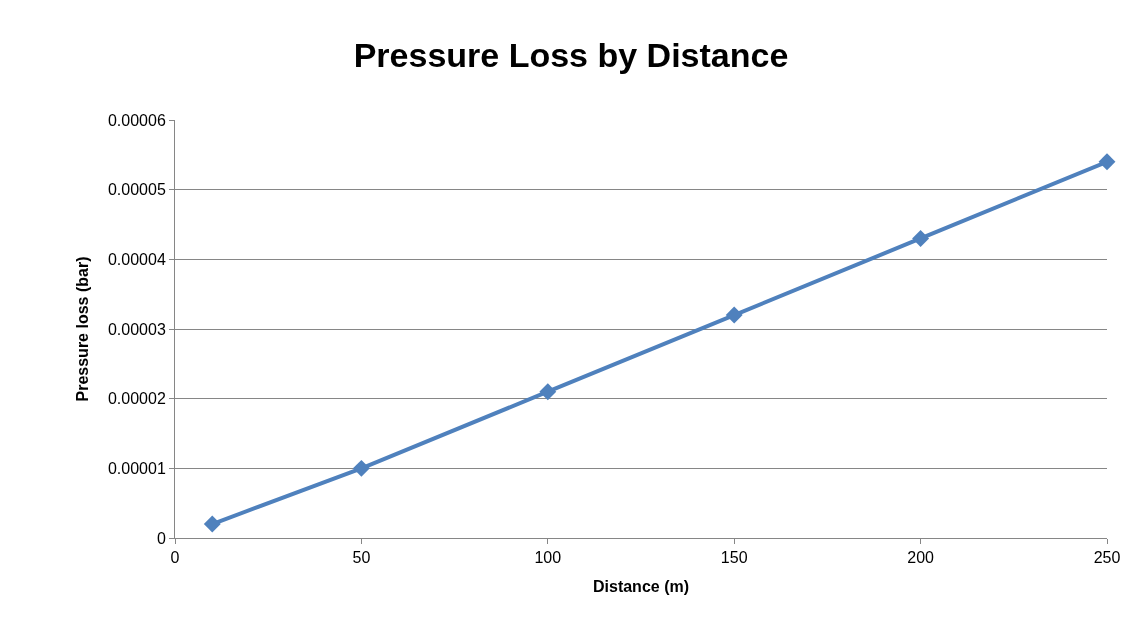 The image size is (1142, 618). I want to click on x-tick-label: 50, so click(361, 558).